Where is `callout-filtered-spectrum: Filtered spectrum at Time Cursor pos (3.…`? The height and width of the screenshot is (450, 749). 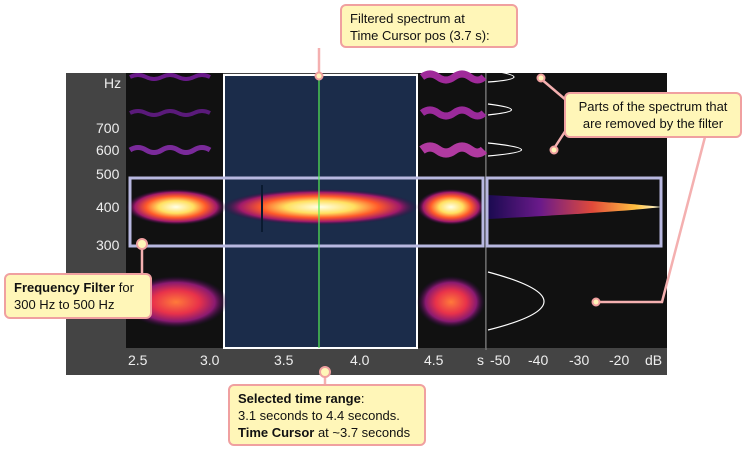
callout-filtered-spectrum: Filtered spectrum at Time Cursor pos (3.… is located at coordinates (429, 26).